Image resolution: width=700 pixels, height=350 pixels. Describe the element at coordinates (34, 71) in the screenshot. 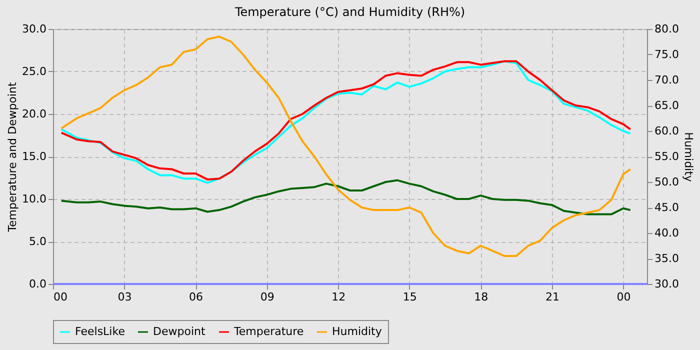

I see `y-tick-label: 25.0` at that location.